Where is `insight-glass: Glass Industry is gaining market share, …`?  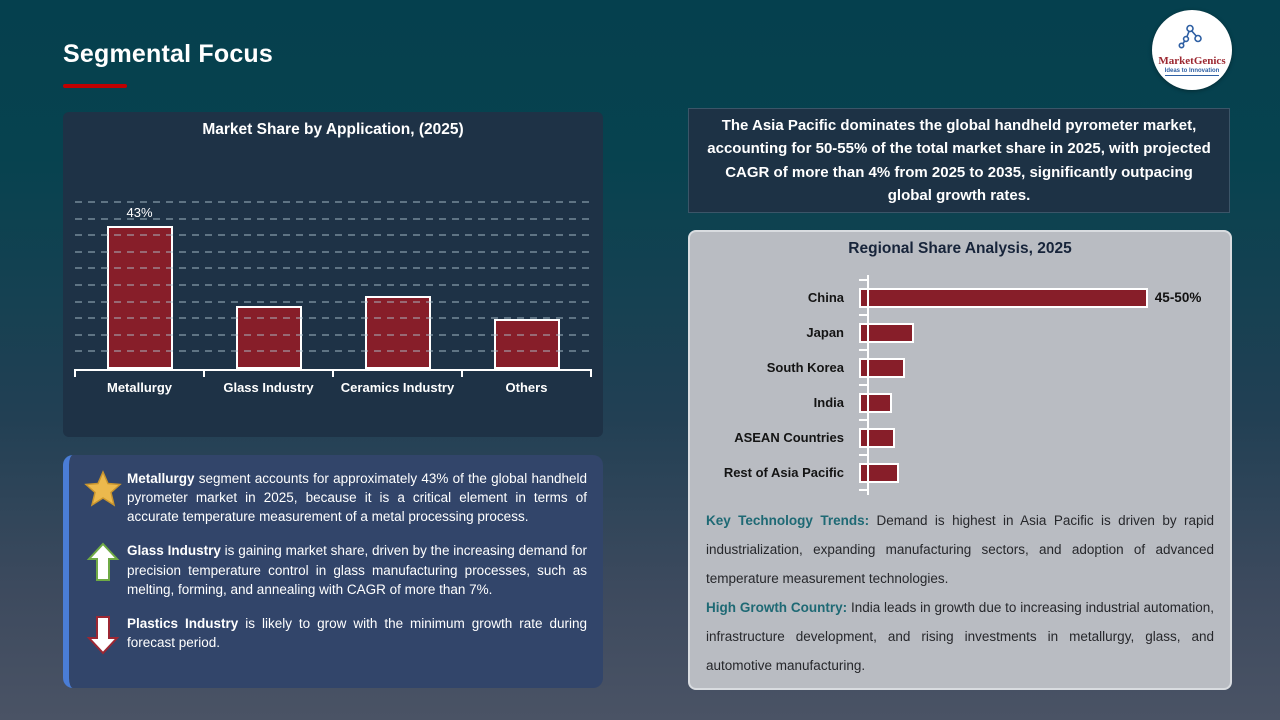 insight-glass: Glass Industry is gaining market share, … is located at coordinates (333, 569).